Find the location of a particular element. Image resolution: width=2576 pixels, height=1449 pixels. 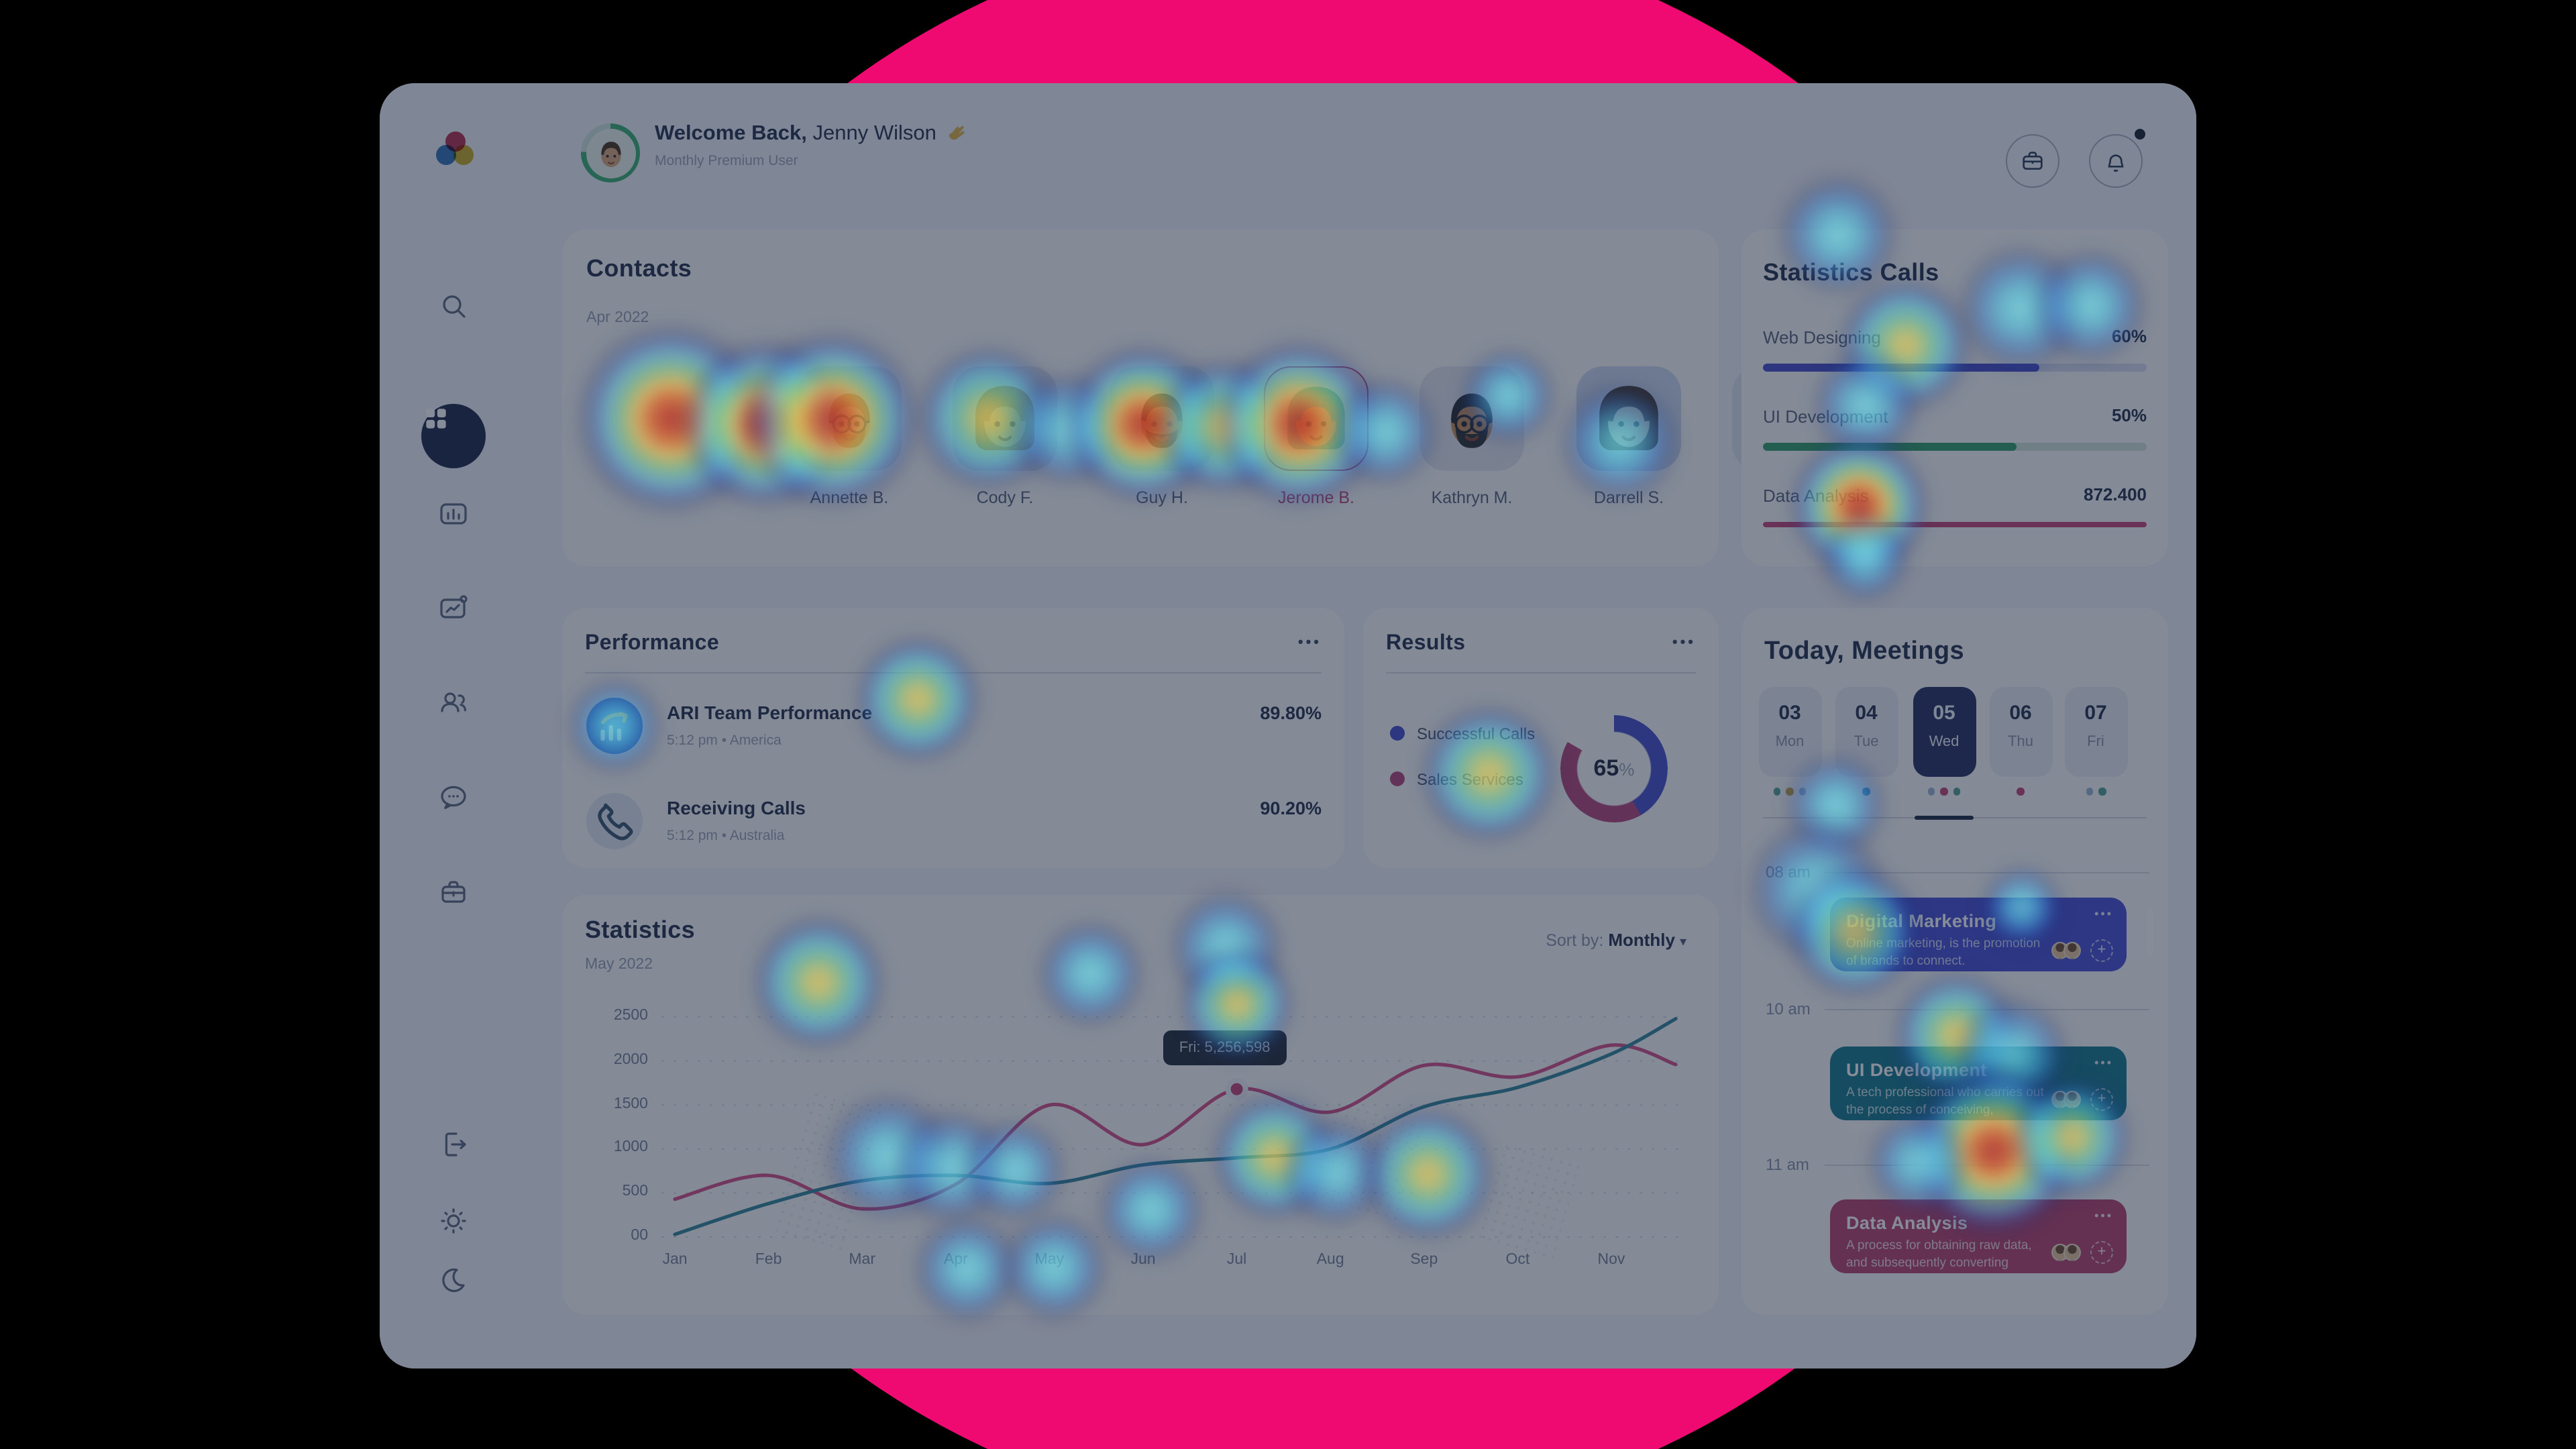

y-tick-label: 500 is located at coordinates (635, 1191).